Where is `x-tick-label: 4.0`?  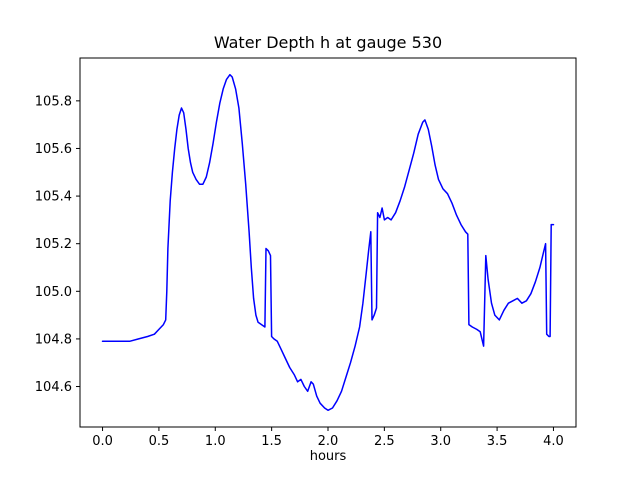 x-tick-label: 4.0 is located at coordinates (553, 441).